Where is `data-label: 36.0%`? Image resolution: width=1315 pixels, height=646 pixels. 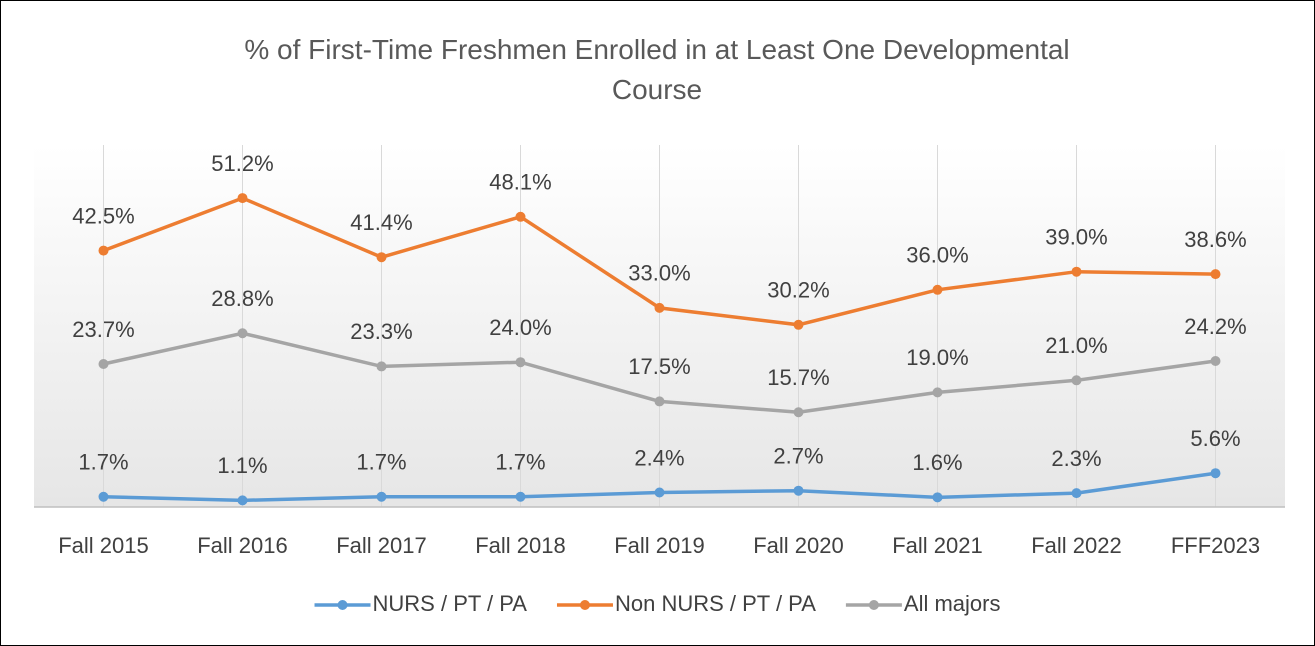 data-label: 36.0% is located at coordinates (937, 255).